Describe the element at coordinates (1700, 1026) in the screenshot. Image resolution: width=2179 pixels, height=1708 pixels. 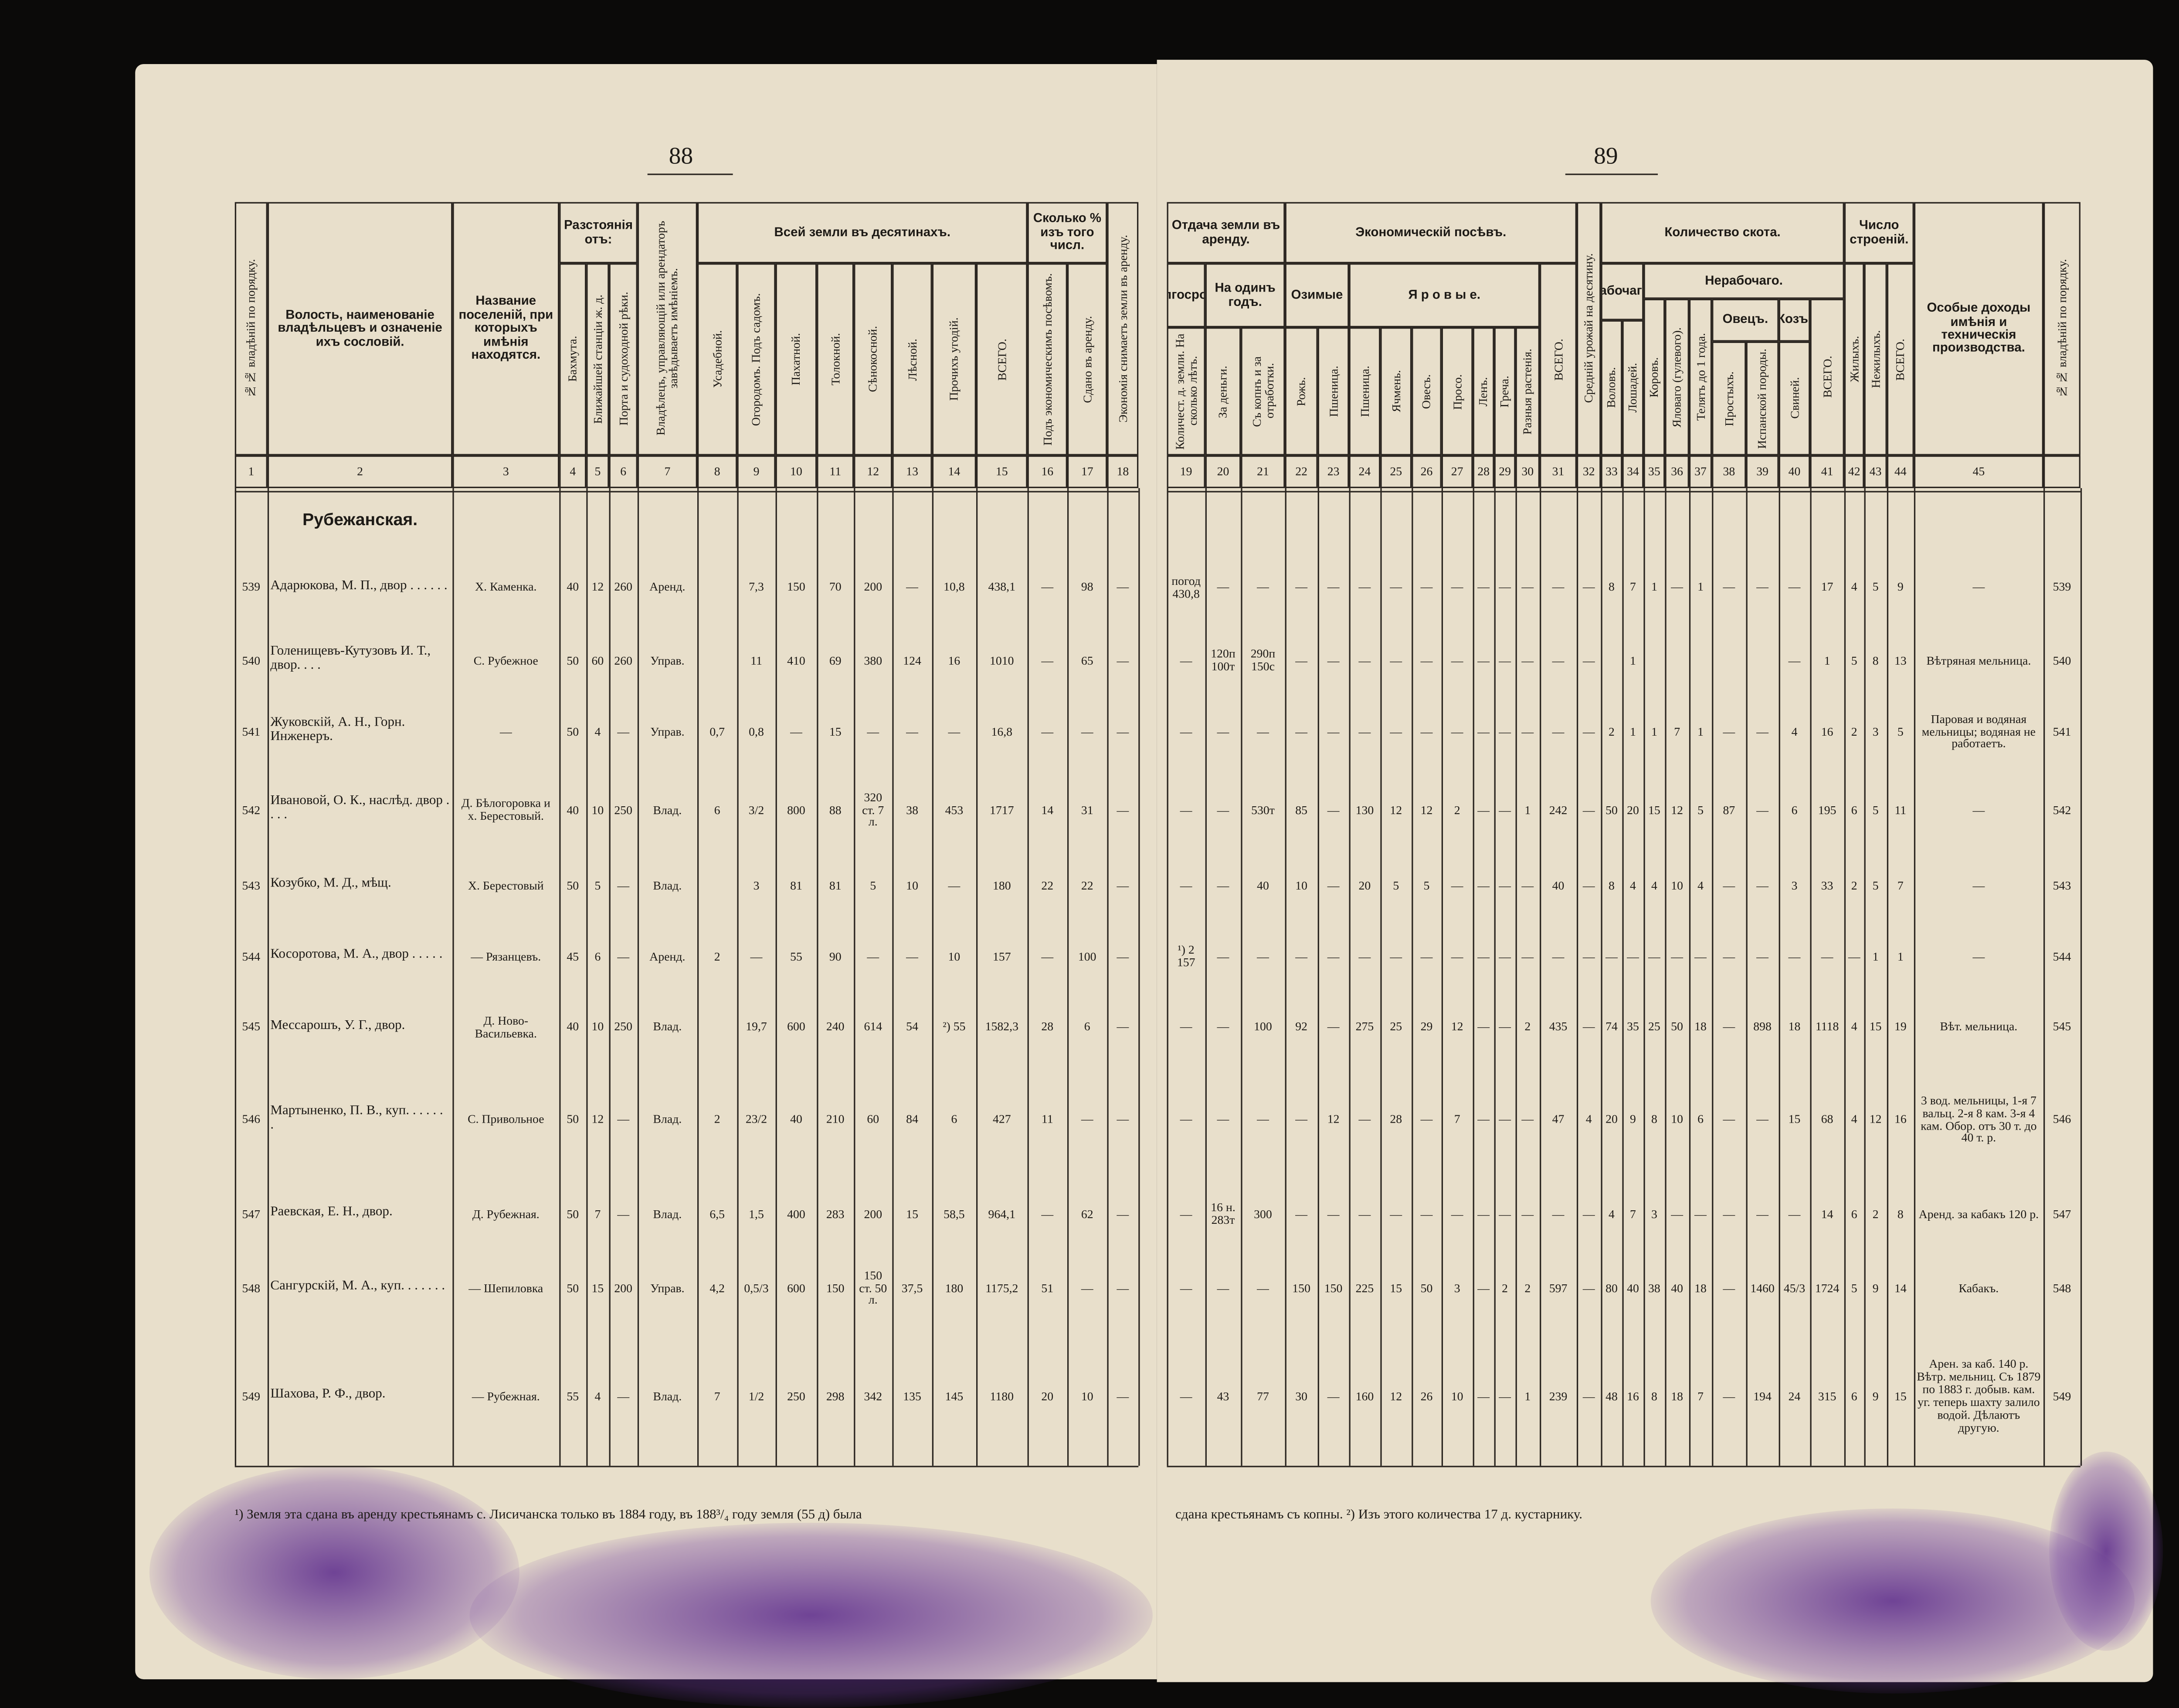
I see `table-cell: 18` at that location.